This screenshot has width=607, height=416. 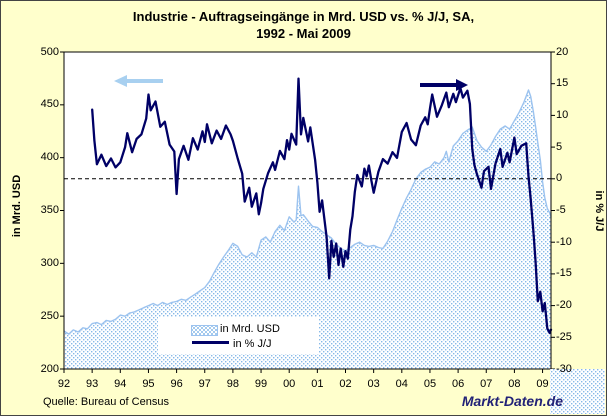 I want to click on right-axis-tick-label: -25, so click(x=564, y=336).